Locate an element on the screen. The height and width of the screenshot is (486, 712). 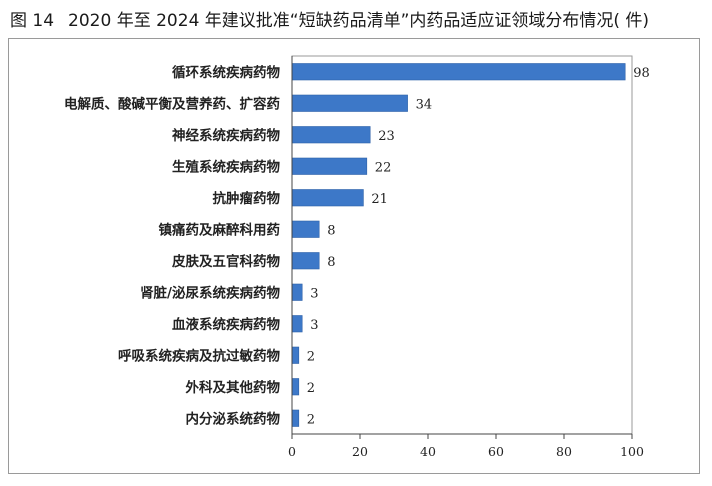
category-label: 皮肤及五官科药物 is located at coordinates (226, 261).